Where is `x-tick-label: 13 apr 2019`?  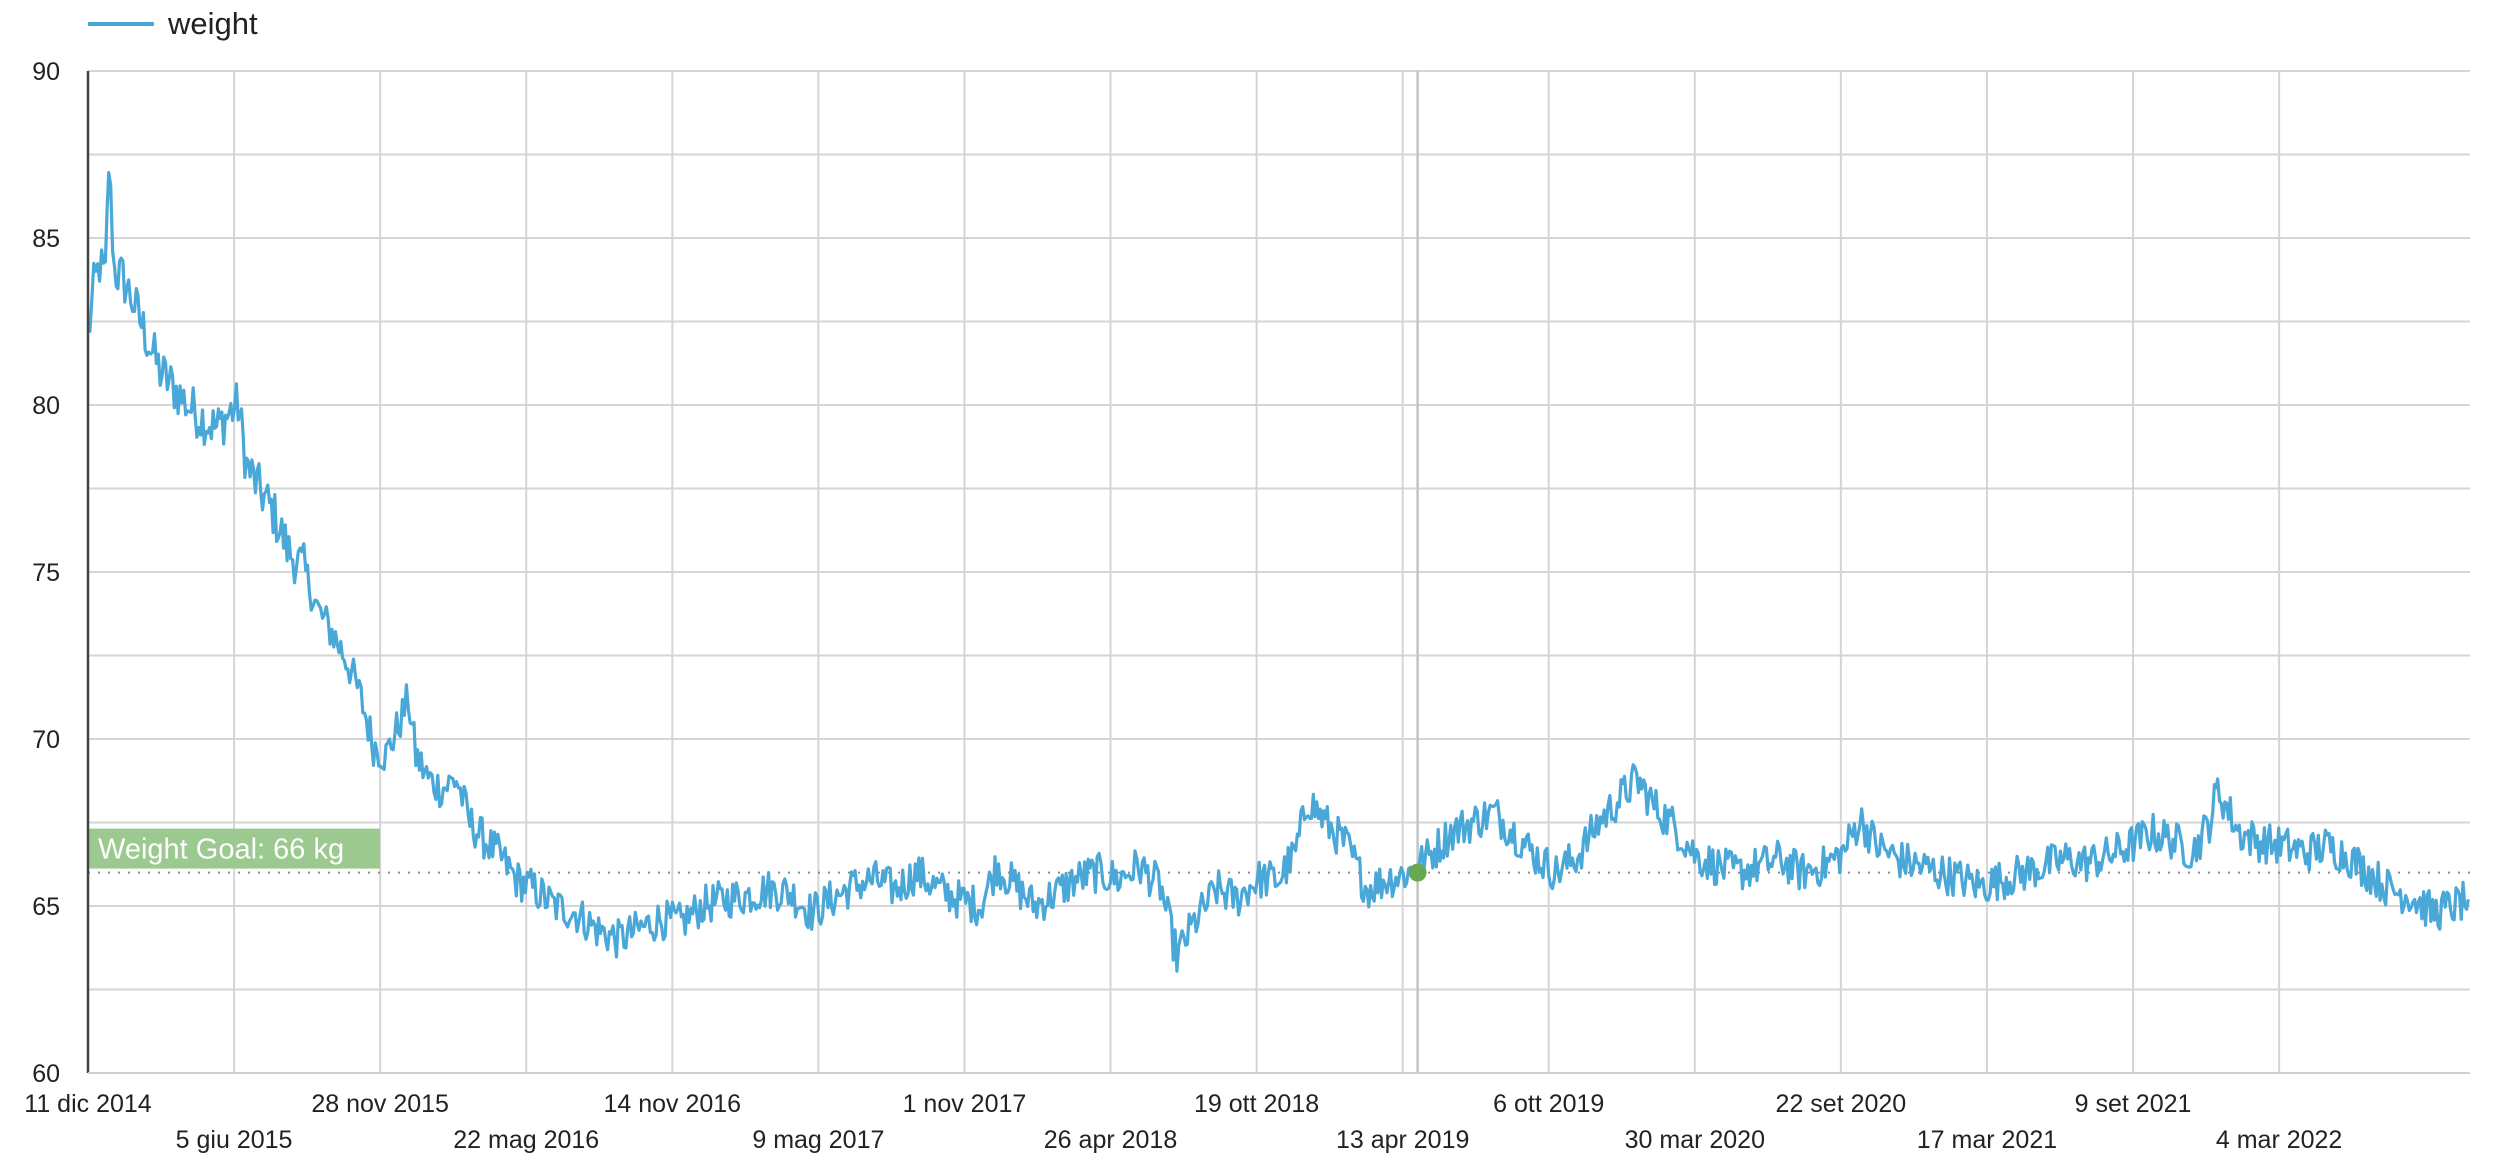 x-tick-label: 13 apr 2019 is located at coordinates (1402, 1140).